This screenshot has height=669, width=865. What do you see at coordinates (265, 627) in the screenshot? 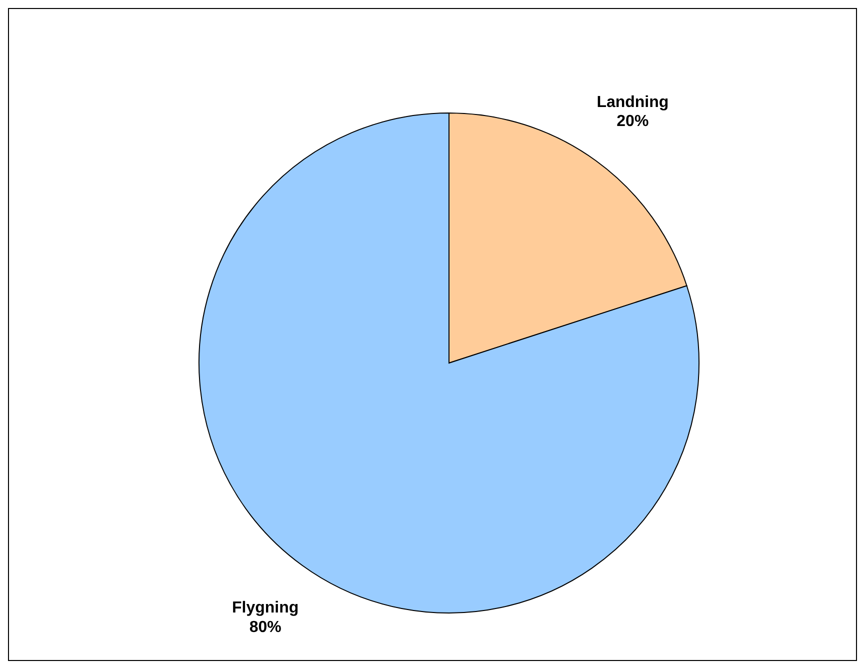
I see `data-label: 80%` at bounding box center [265, 627].